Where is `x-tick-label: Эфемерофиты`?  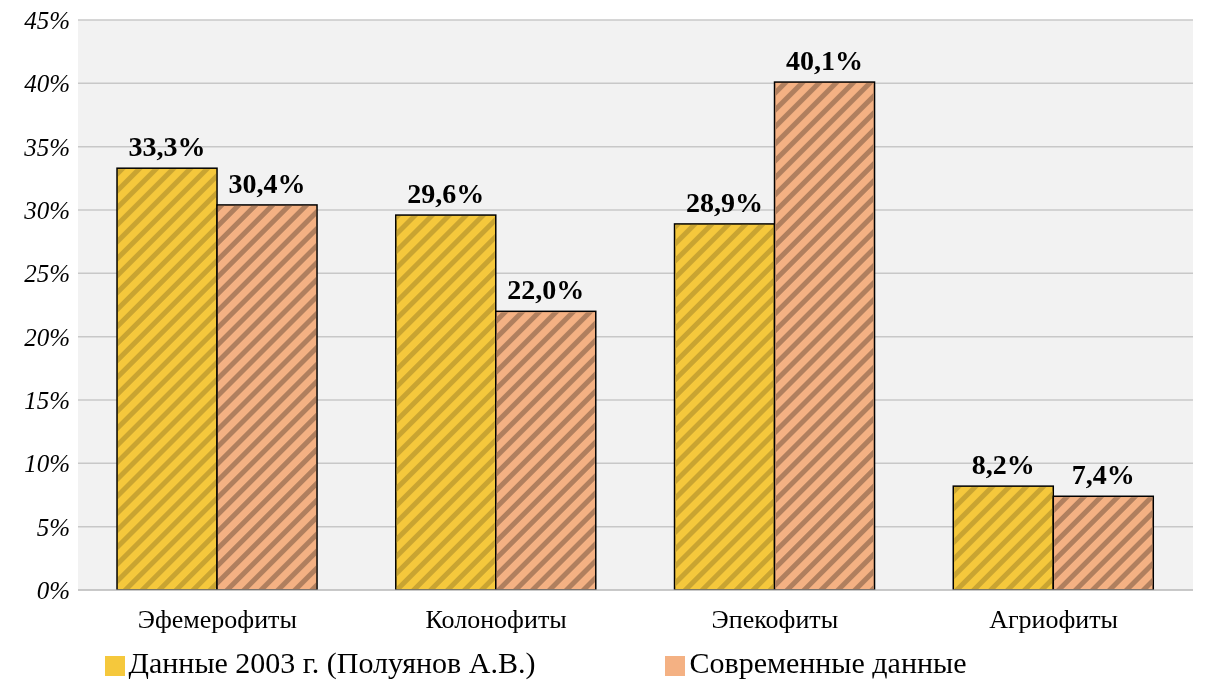
x-tick-label: Эфемерофиты is located at coordinates (217, 620).